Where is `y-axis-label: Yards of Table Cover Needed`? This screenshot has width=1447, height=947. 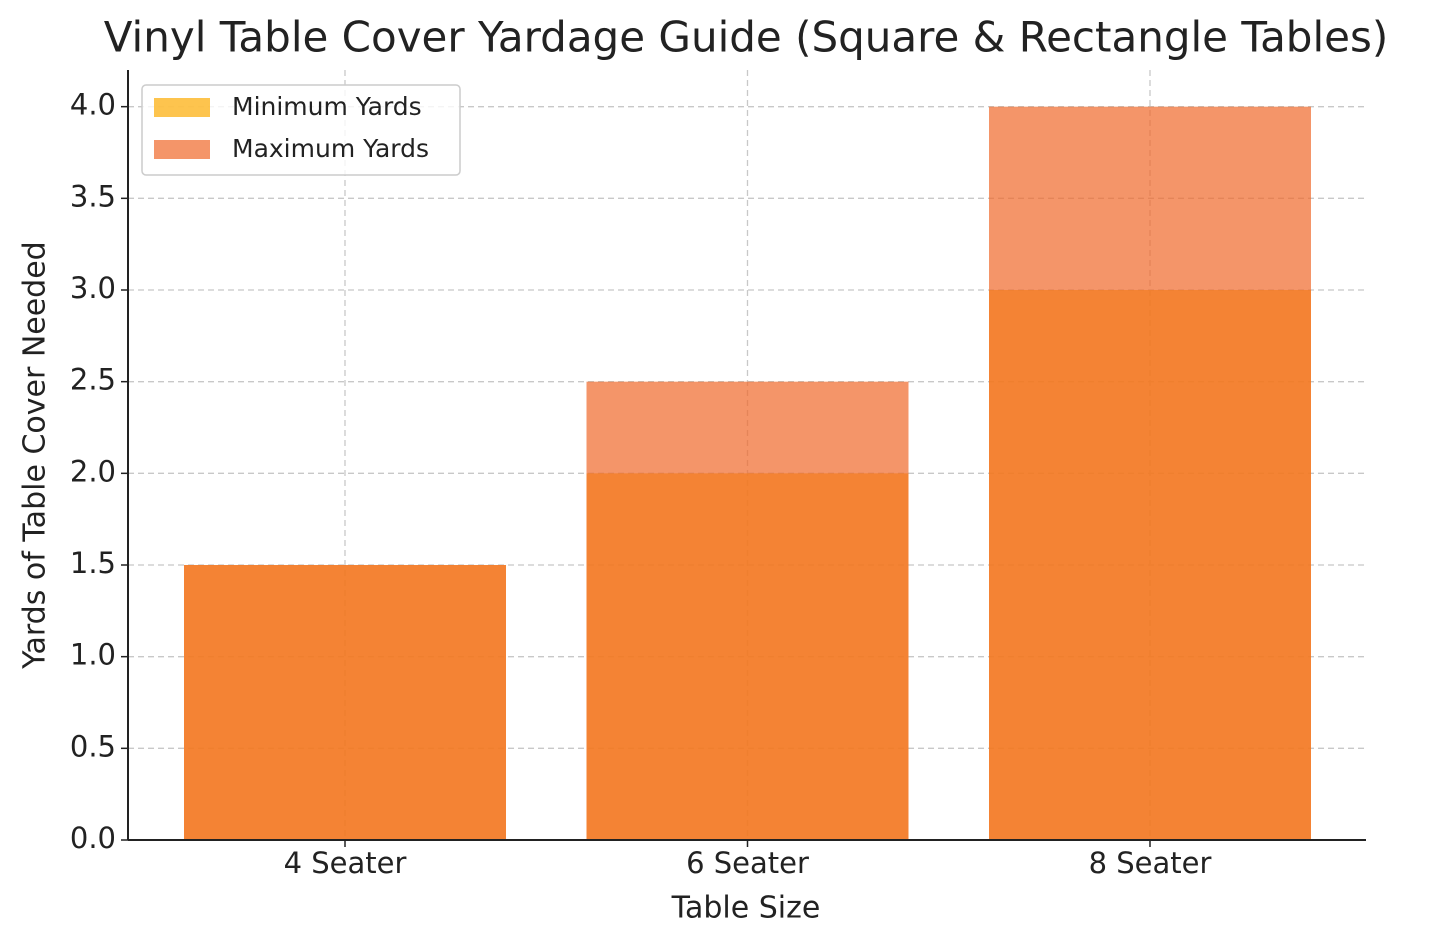
y-axis-label: Yards of Table Cover Needed is located at coordinates (35, 455).